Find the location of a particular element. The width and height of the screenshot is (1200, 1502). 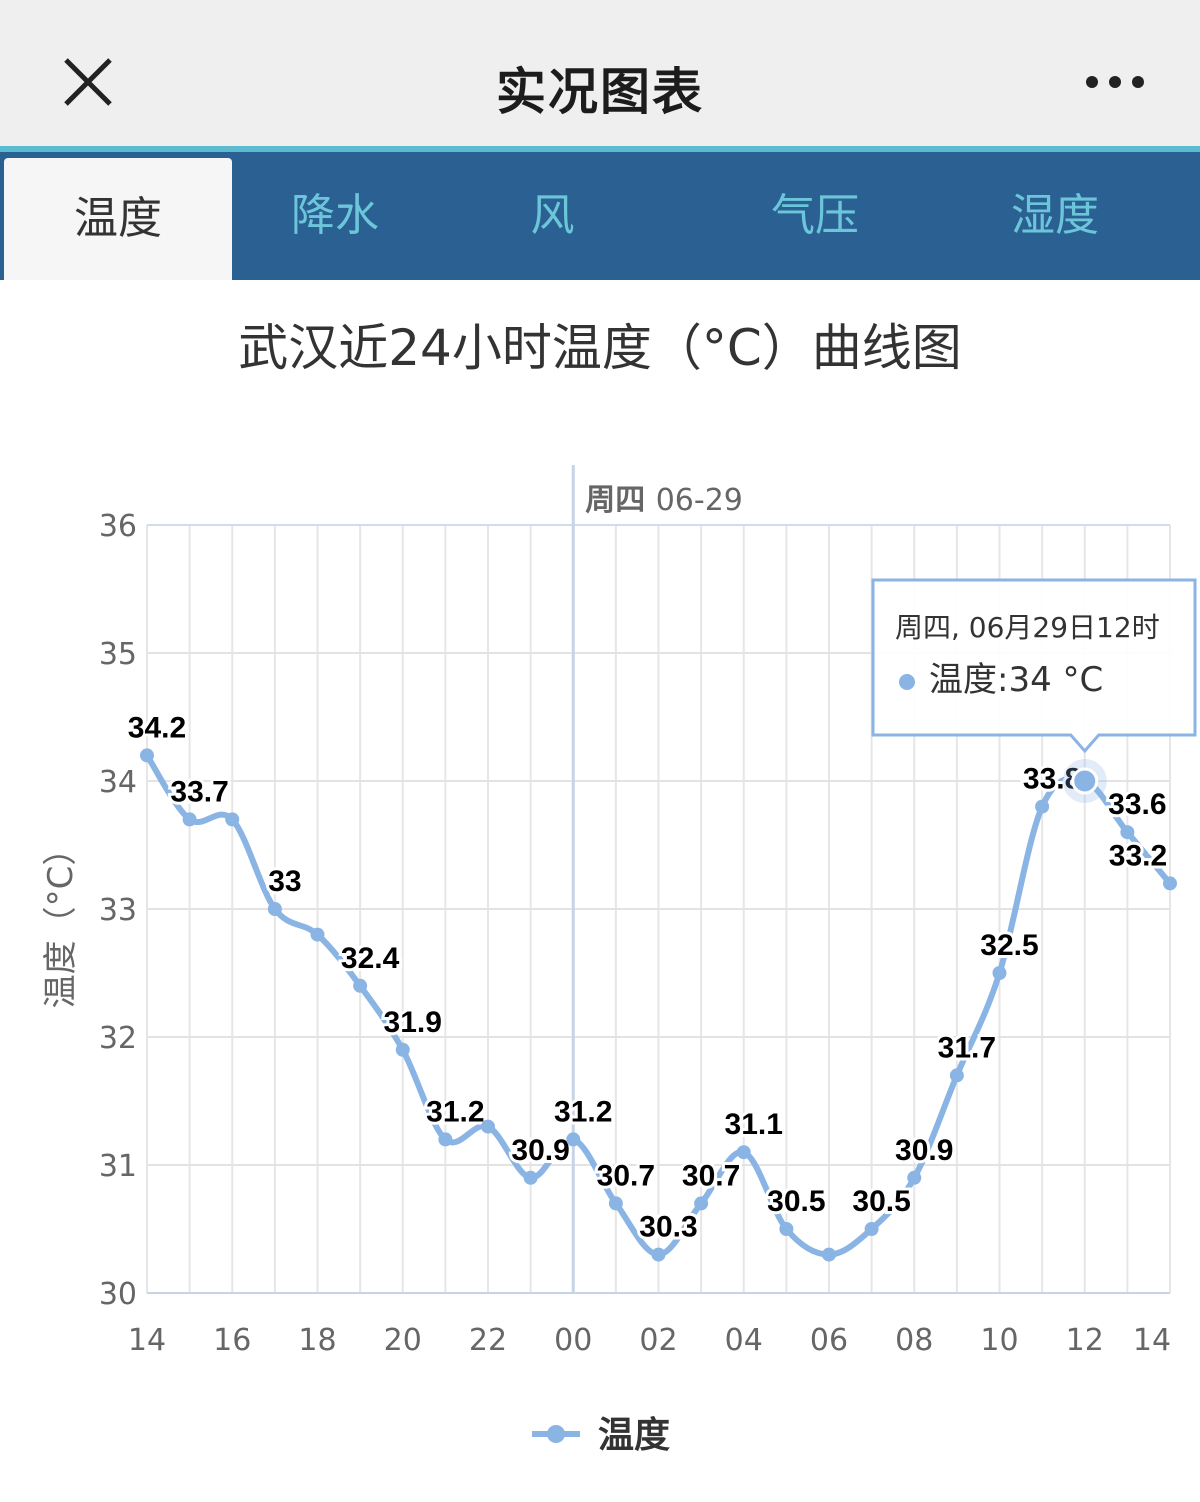

data-label: 33.6 is located at coordinates (1137, 804).